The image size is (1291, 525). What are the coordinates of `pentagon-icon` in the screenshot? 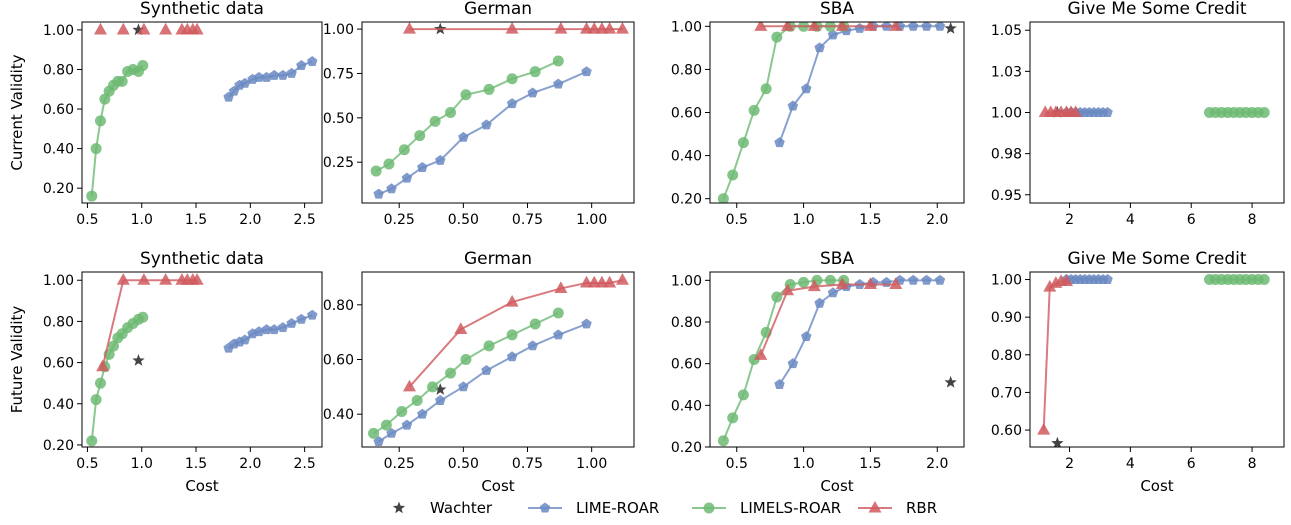 It's located at (545, 507).